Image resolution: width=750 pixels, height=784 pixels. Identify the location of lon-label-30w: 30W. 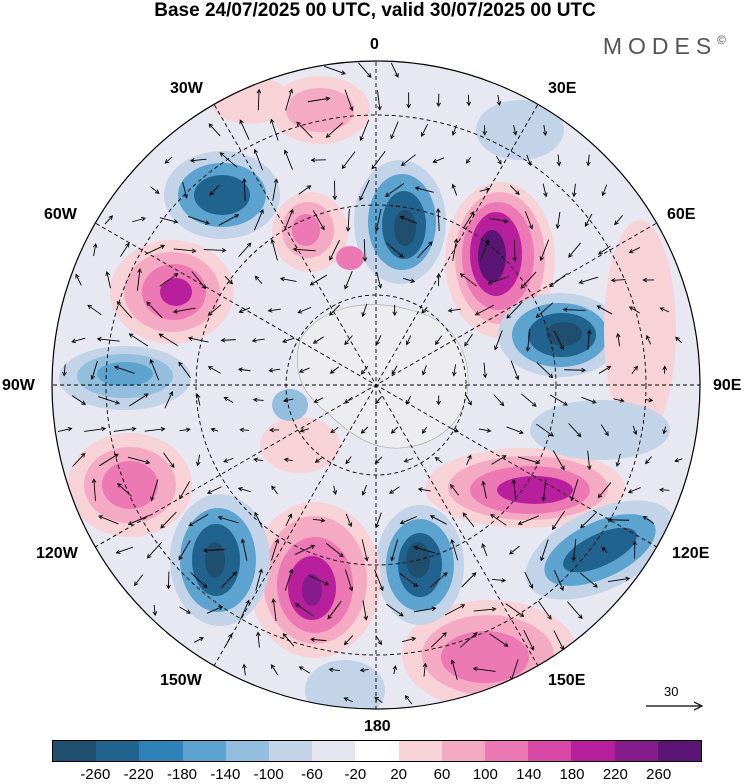
(186, 89).